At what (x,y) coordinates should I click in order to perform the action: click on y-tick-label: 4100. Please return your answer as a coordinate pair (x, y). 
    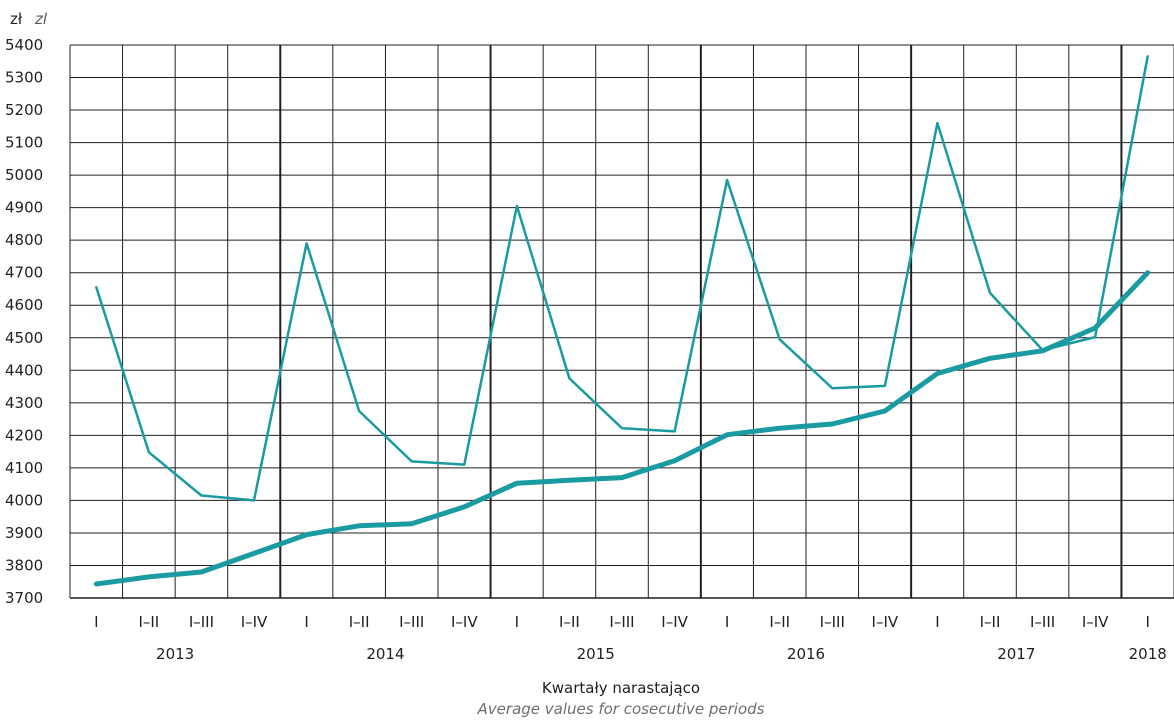
    Looking at the image, I should click on (24, 468).